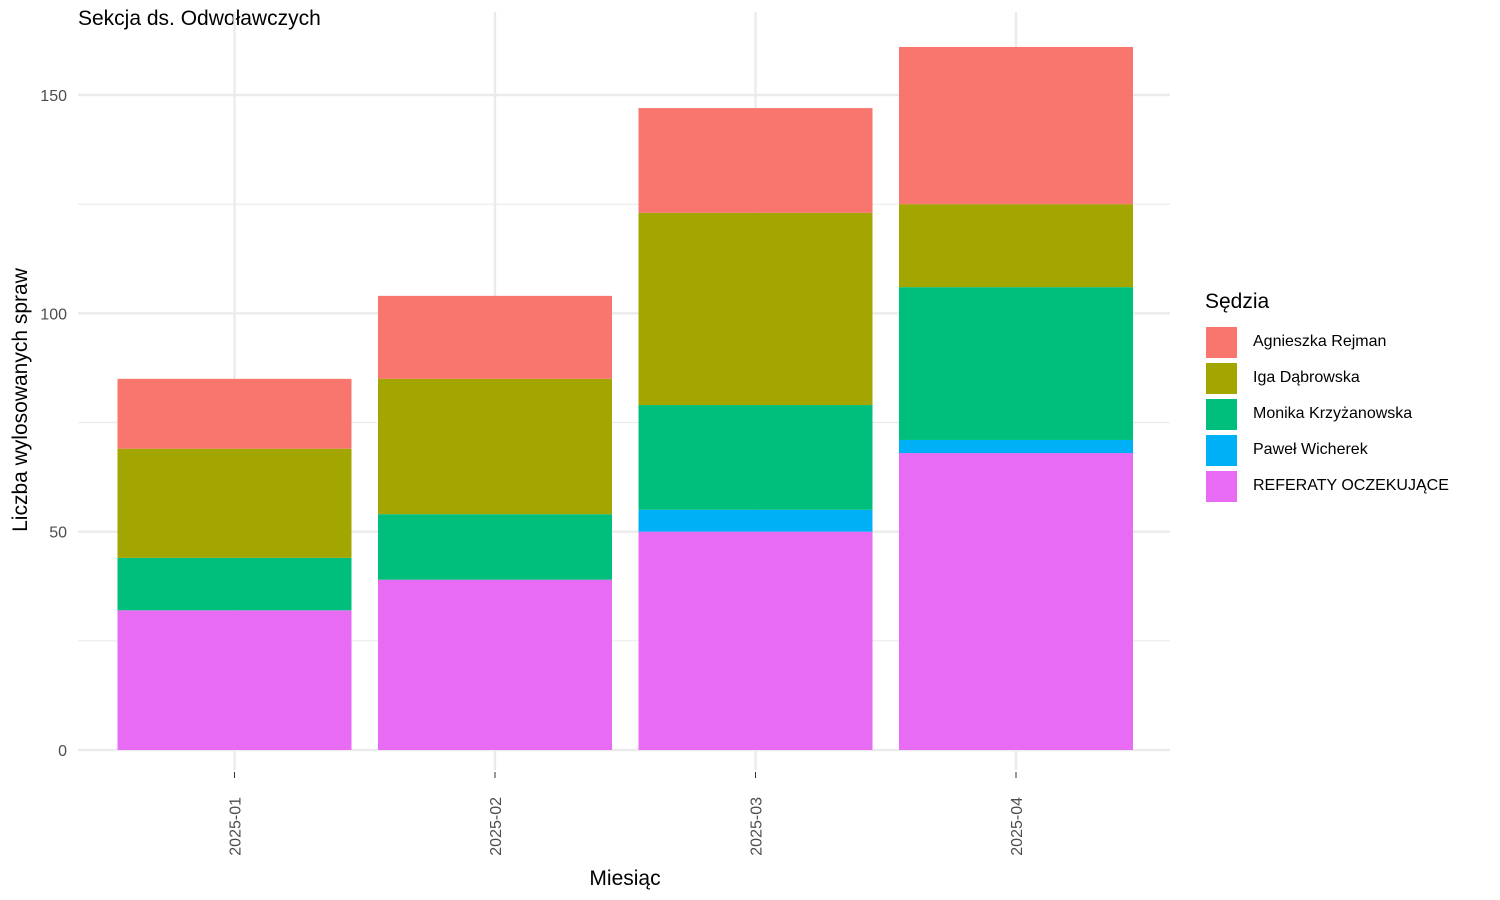  What do you see at coordinates (199, 18) in the screenshot?
I see `chart-title: Sekcja ds. Odwoławczych` at bounding box center [199, 18].